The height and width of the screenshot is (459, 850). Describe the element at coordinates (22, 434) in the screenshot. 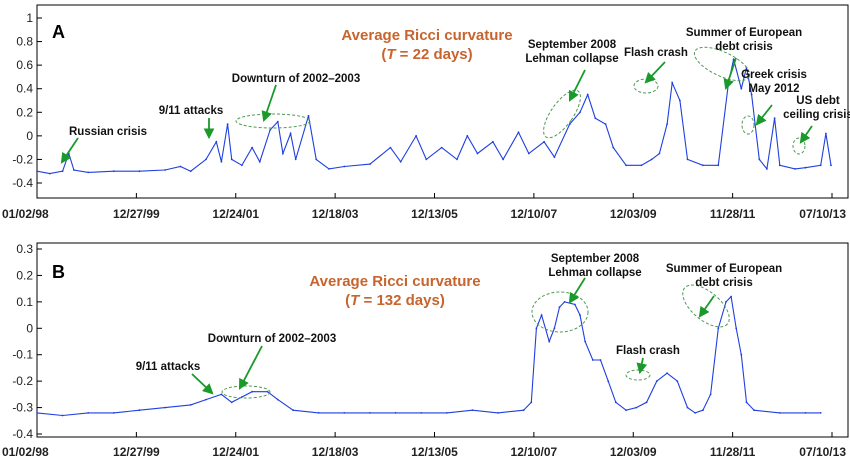

I see `y-tick-label: -0.4` at that location.